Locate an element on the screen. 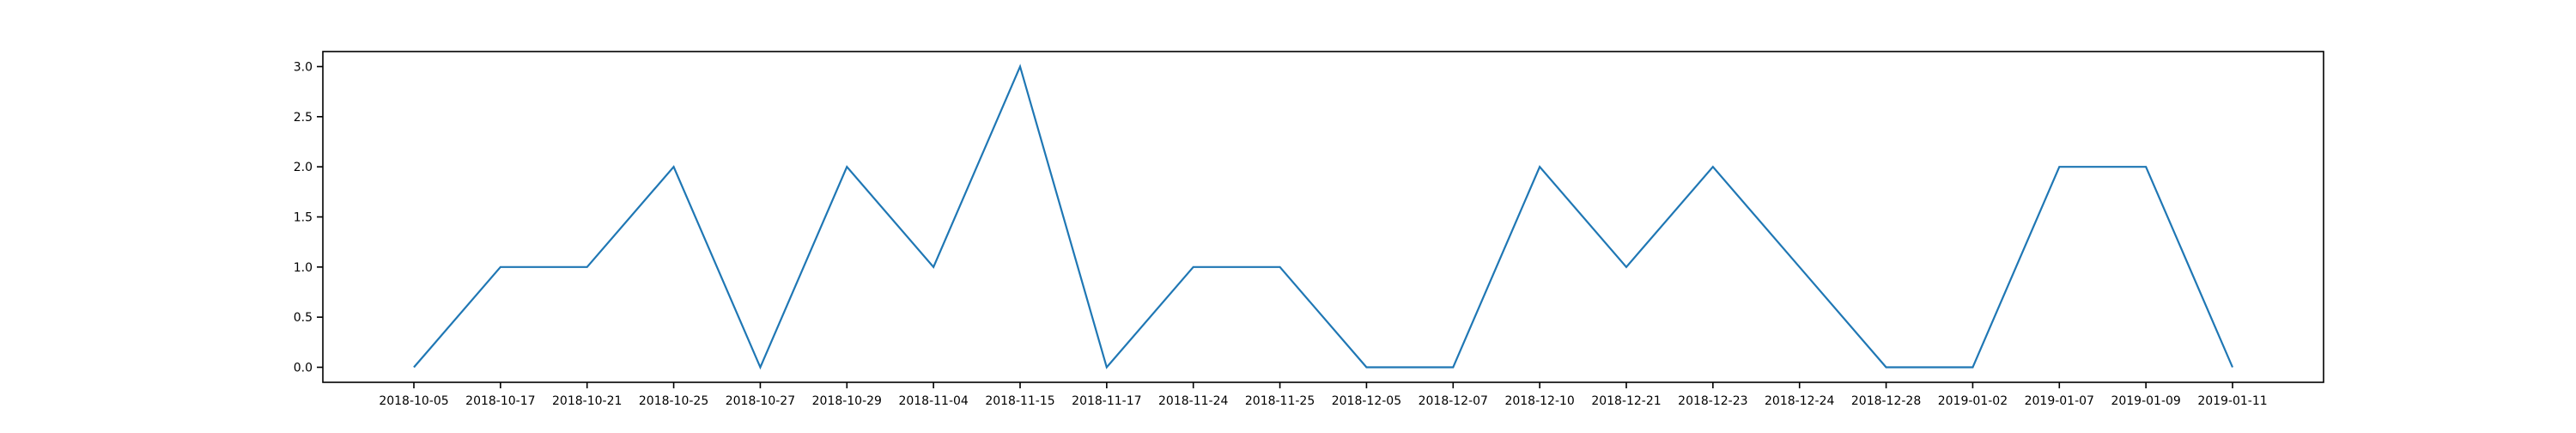  x-tick-label-11: 2018-12-05 is located at coordinates (1367, 401).